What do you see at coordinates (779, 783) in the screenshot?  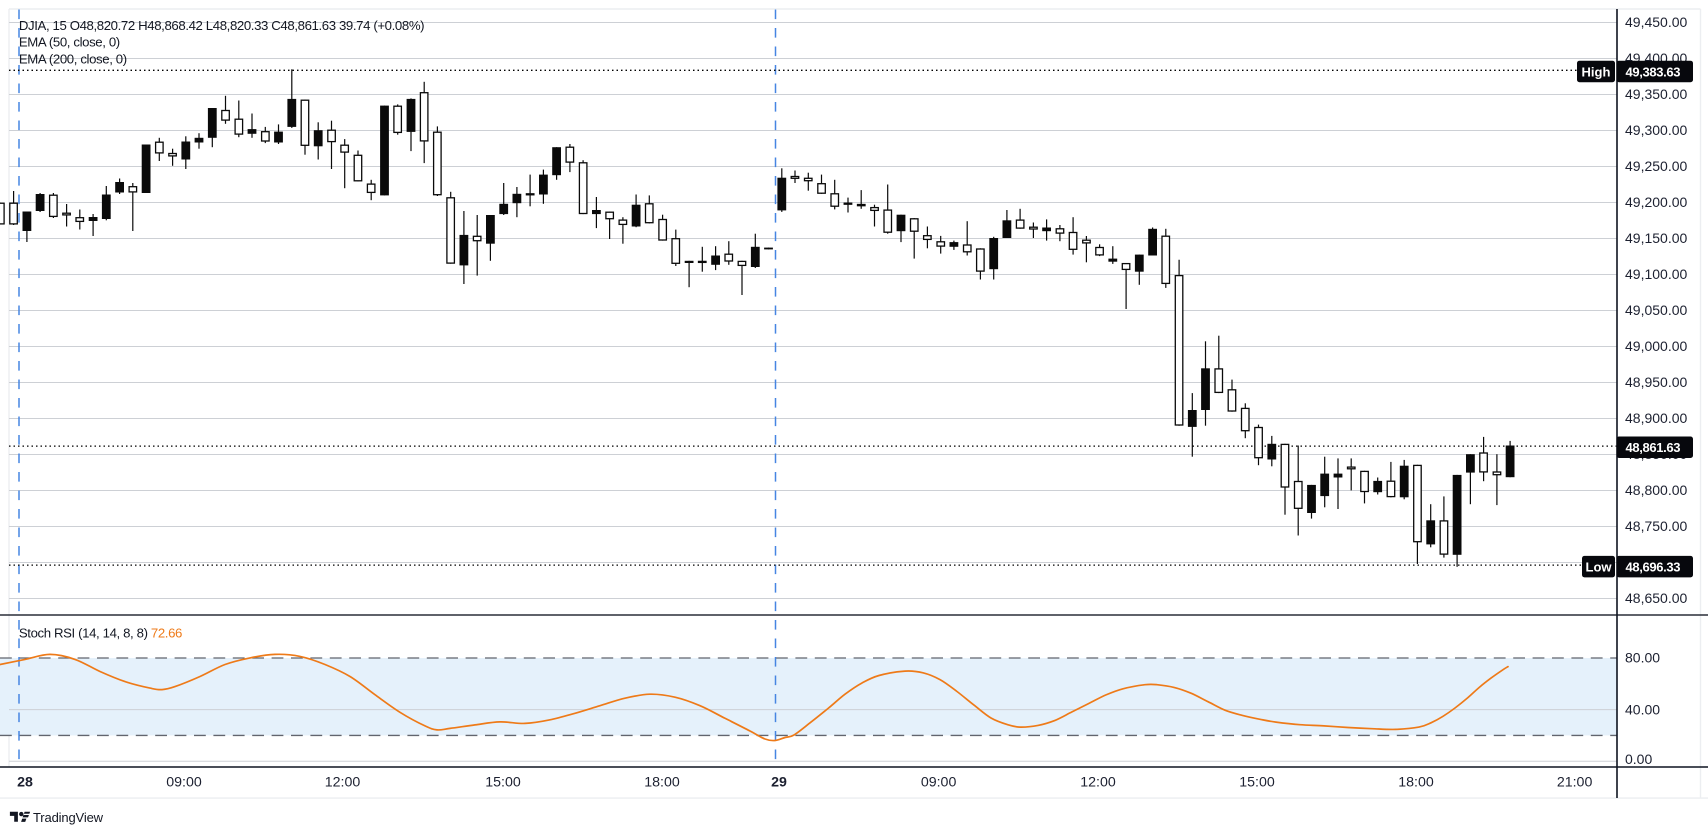 I see `svg-text: 29` at bounding box center [779, 783].